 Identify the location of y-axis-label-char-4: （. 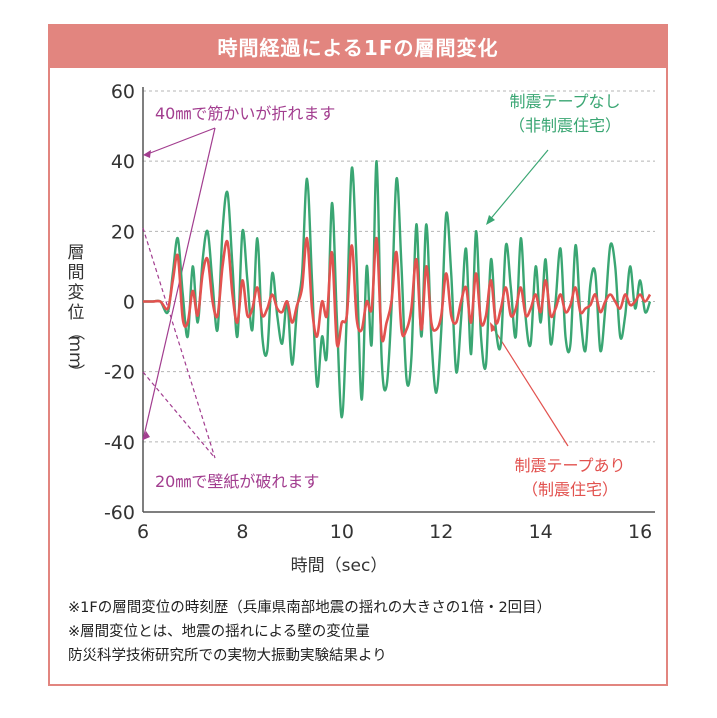
(75, 332).